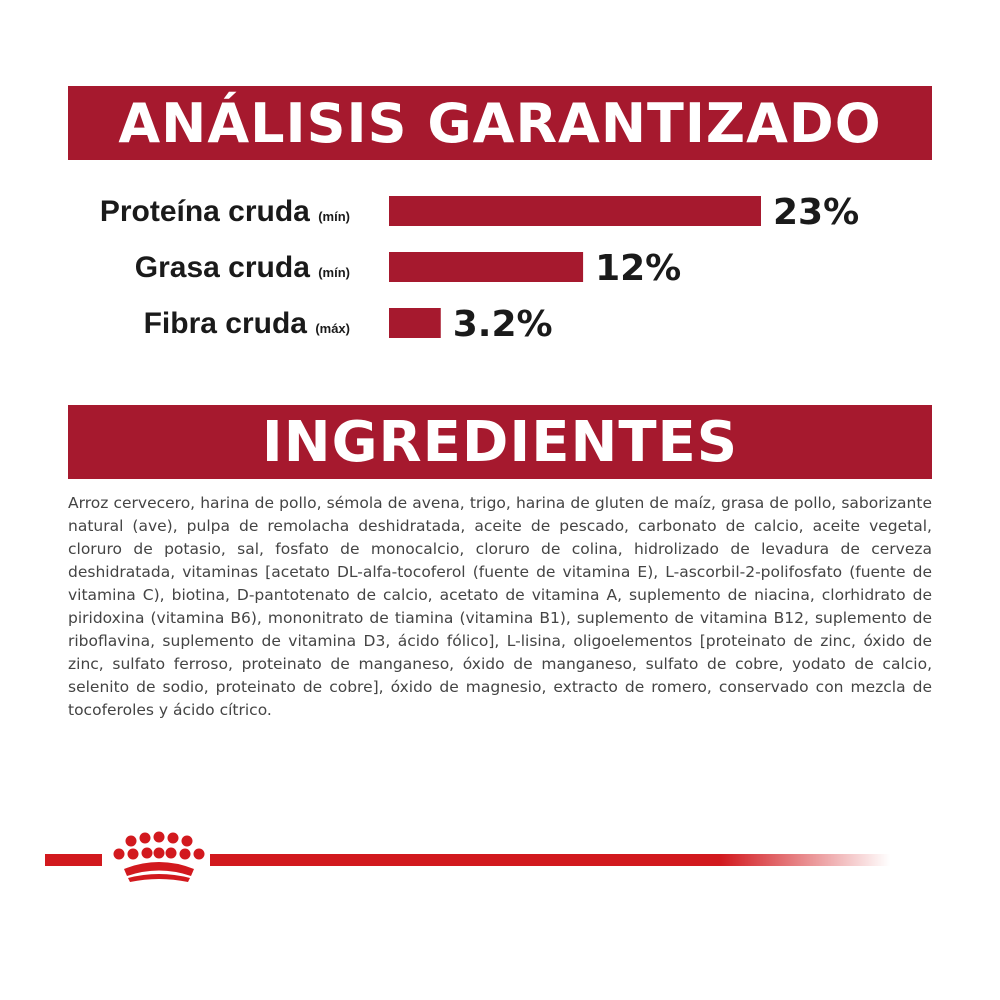 This screenshot has height=1000, width=1000. I want to click on value-label: 23%, so click(816, 212).